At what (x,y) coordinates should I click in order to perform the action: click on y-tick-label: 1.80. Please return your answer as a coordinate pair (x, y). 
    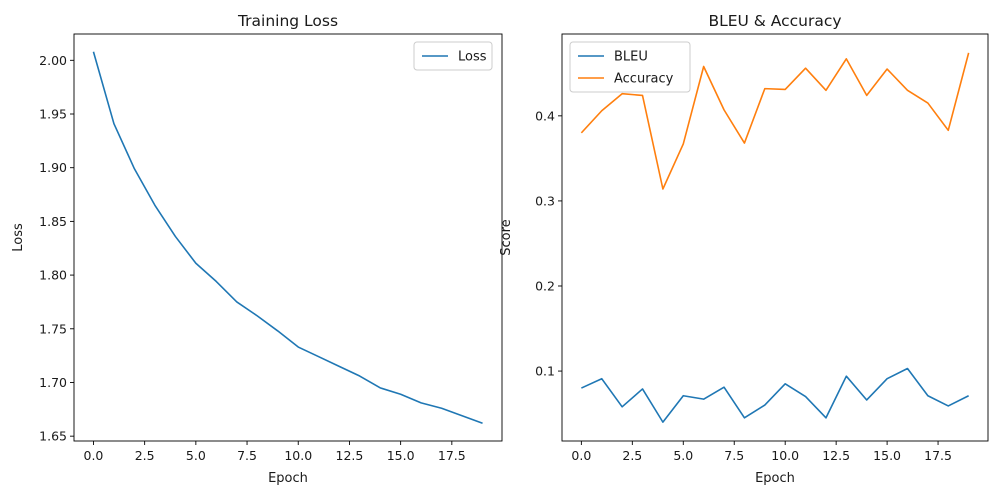
    Looking at the image, I should click on (53, 275).